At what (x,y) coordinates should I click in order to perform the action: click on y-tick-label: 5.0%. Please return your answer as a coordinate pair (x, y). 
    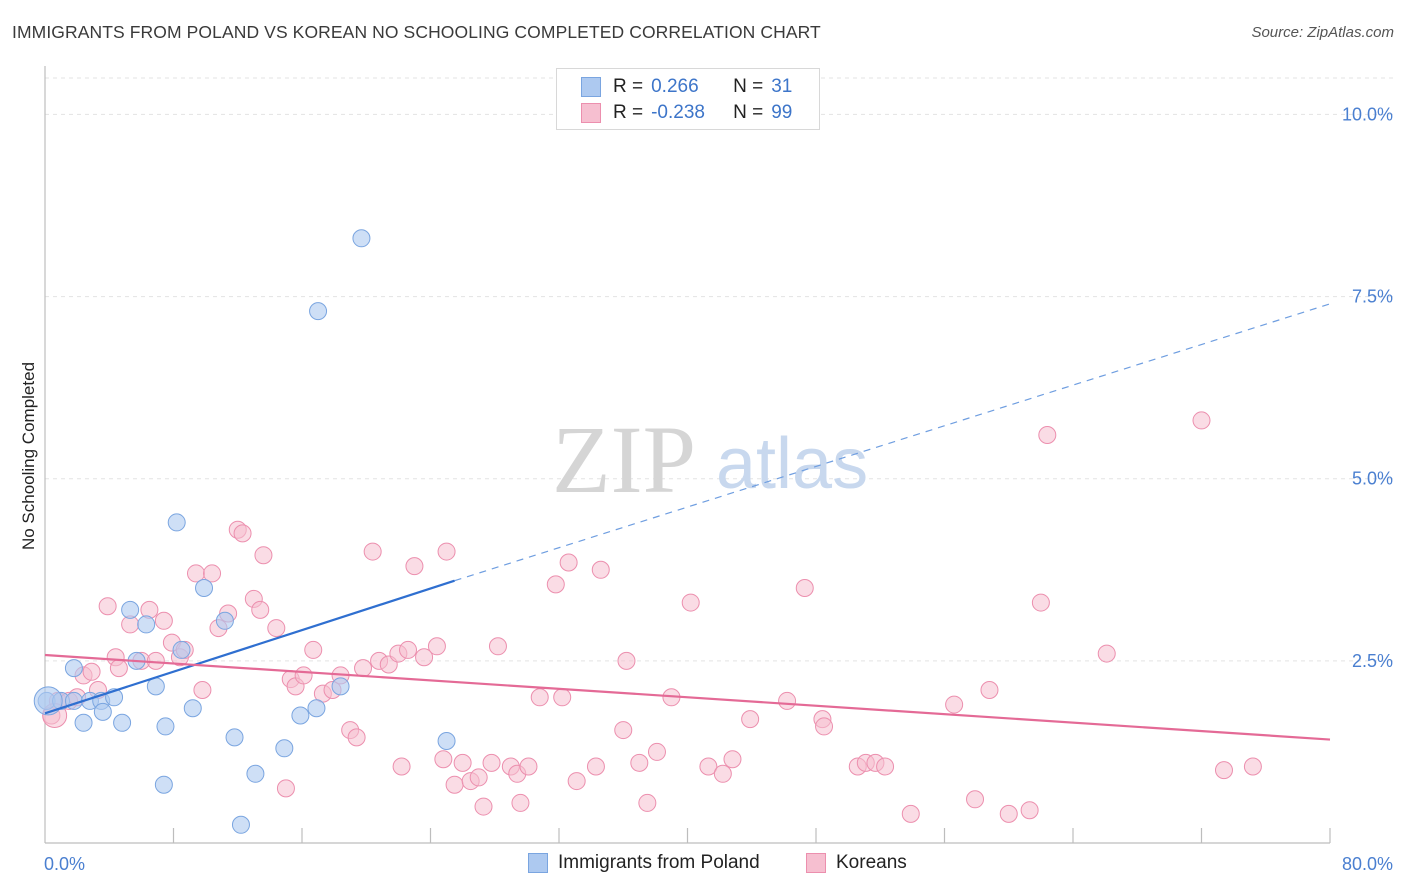
    Looking at the image, I should click on (1372, 479).